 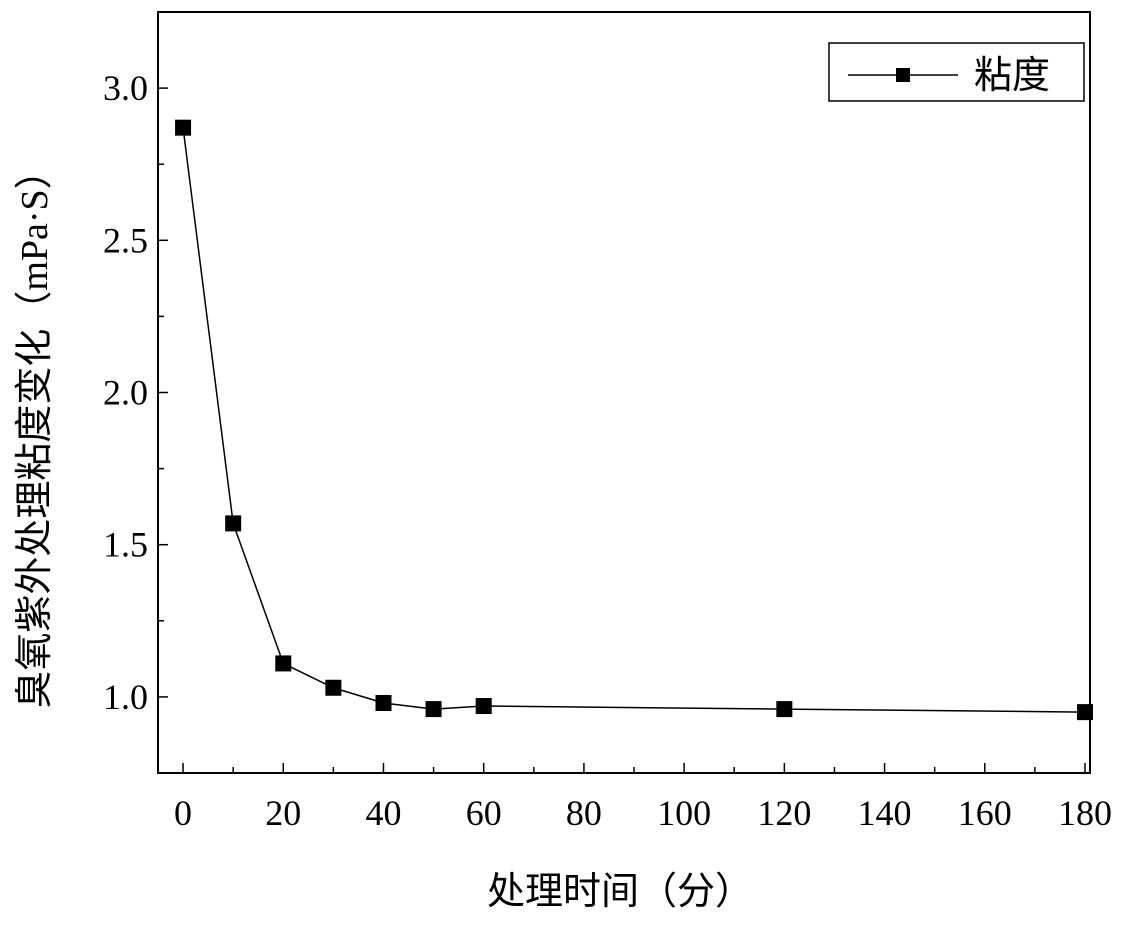 What do you see at coordinates (985, 813) in the screenshot?
I see `x-tick-label: 160` at bounding box center [985, 813].